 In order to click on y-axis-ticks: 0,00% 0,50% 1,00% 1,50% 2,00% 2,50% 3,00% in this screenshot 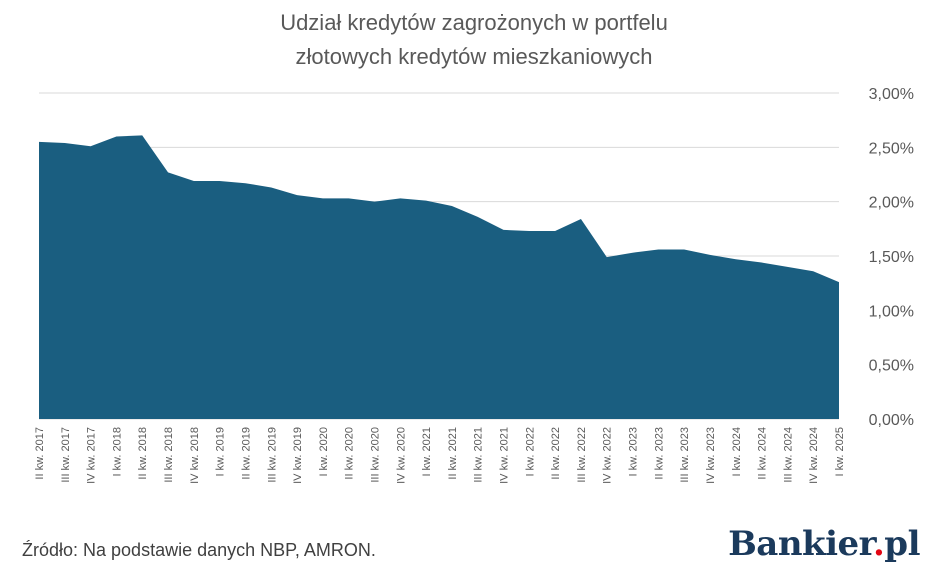, I will do `click(891, 257)`.